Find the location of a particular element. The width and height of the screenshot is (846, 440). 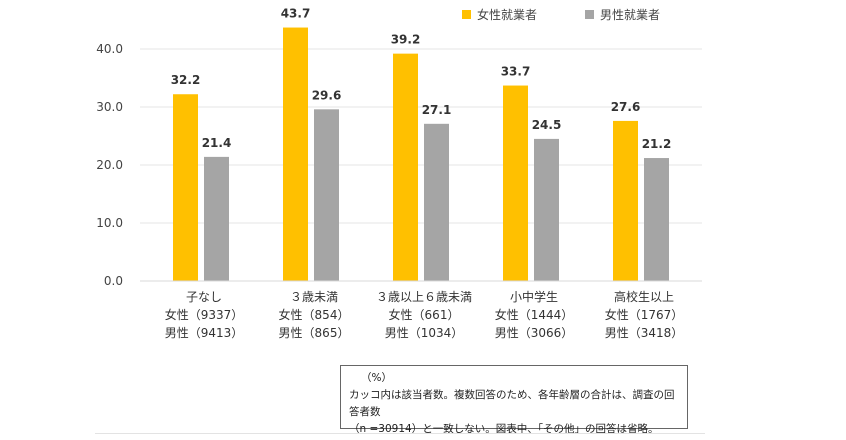

category-male-count: 男性（3066） is located at coordinates (534, 333).